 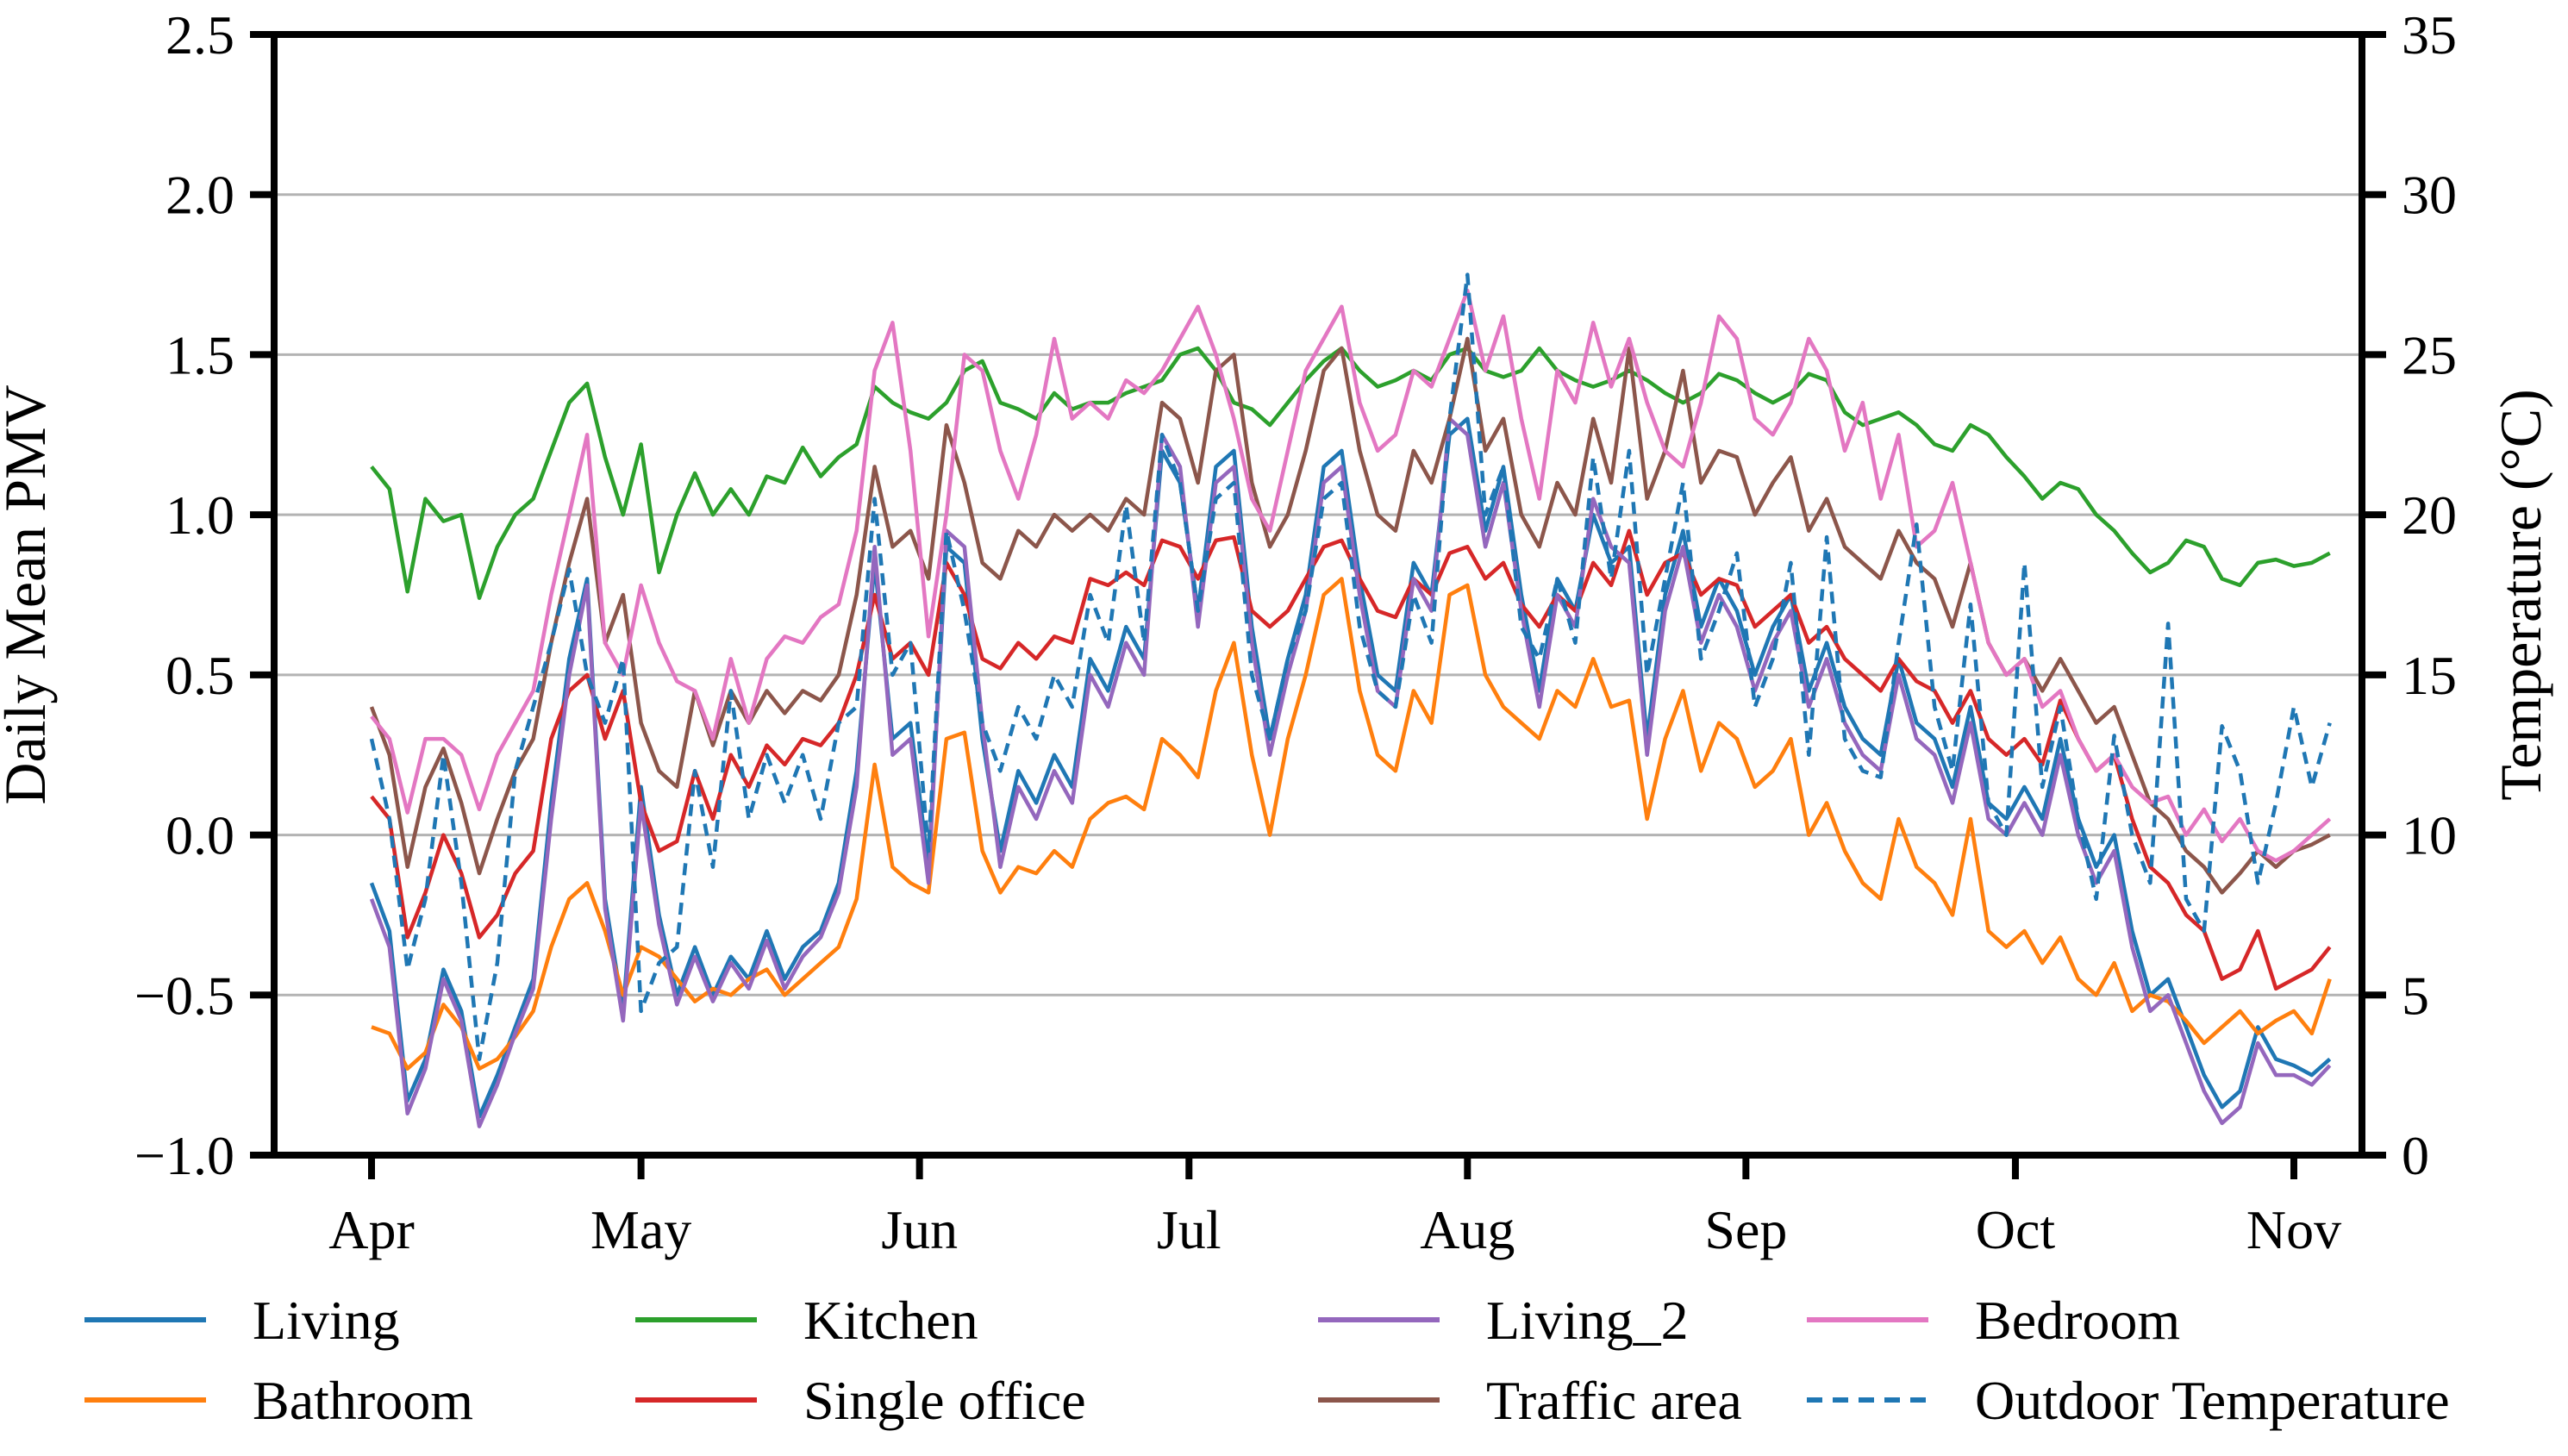 I want to click on y-left-tick-label: −1.0, so click(x=184, y=1156).